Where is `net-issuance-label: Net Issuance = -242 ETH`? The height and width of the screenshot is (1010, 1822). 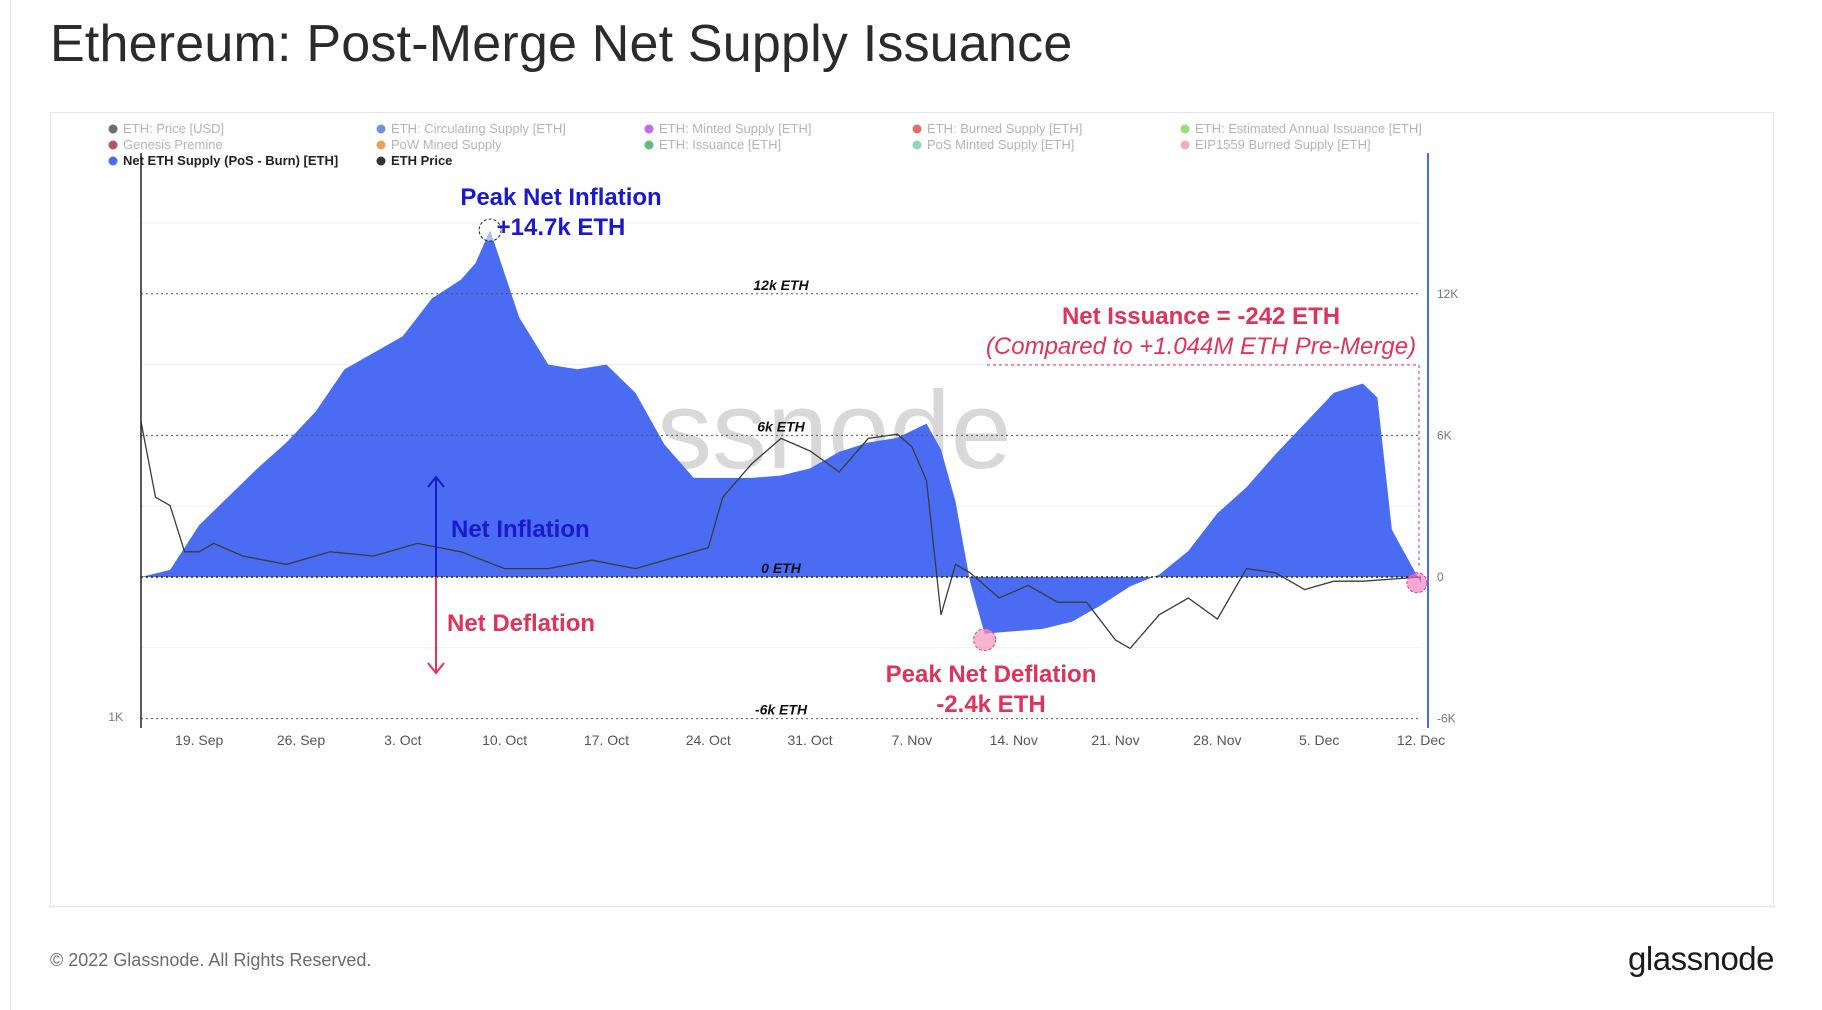 net-issuance-label: Net Issuance = -242 ETH is located at coordinates (1201, 316).